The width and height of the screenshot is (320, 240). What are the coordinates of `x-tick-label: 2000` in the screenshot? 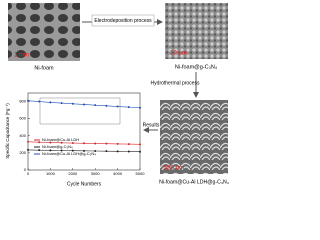 It's located at (73, 173).